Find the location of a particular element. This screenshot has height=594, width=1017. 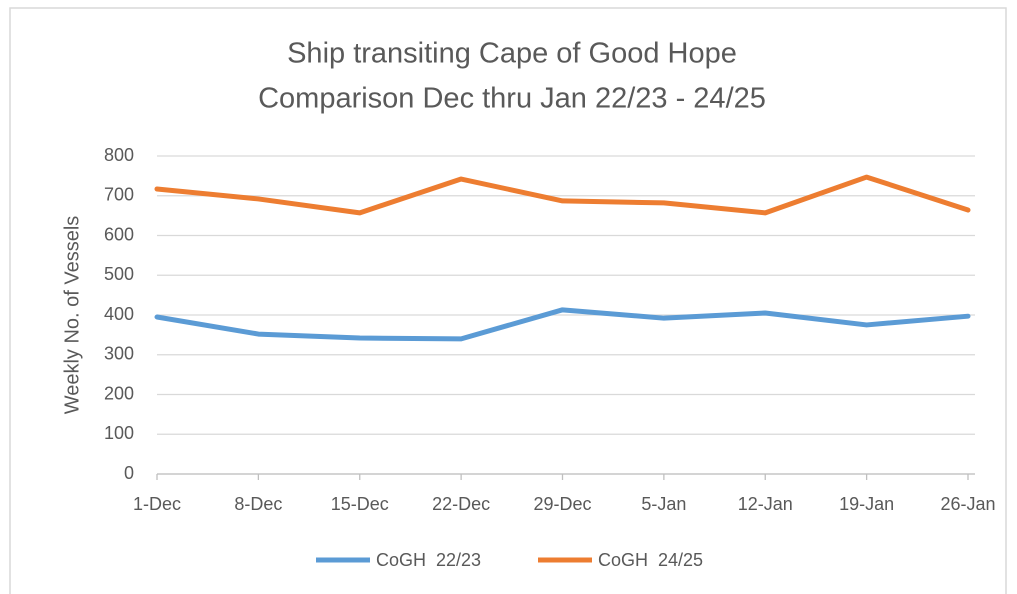

x-tick-label: 29-Dec is located at coordinates (562, 504).